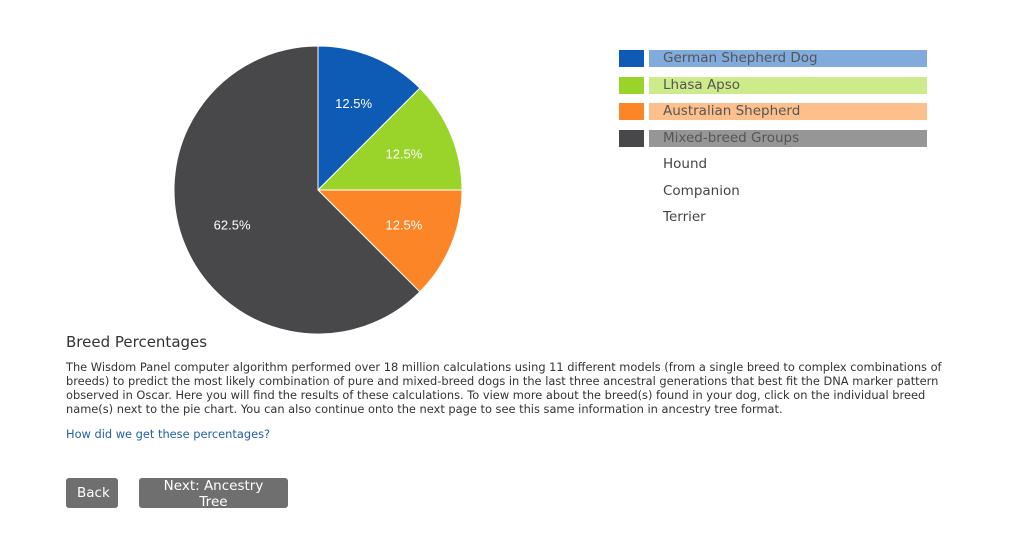 The image size is (1024, 537). What do you see at coordinates (685, 164) in the screenshot?
I see `legend-group-hound: Hound` at bounding box center [685, 164].